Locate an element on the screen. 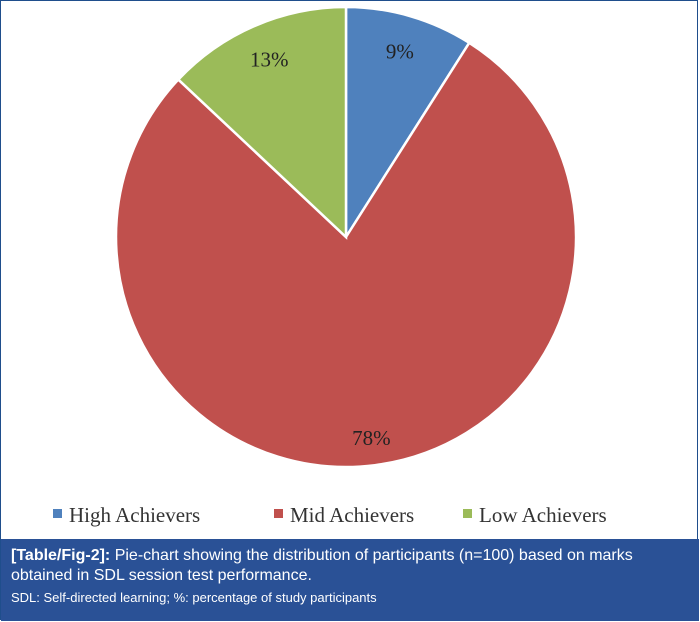 The image size is (700, 622). pie-slice-low-achievers is located at coordinates (262, 122).